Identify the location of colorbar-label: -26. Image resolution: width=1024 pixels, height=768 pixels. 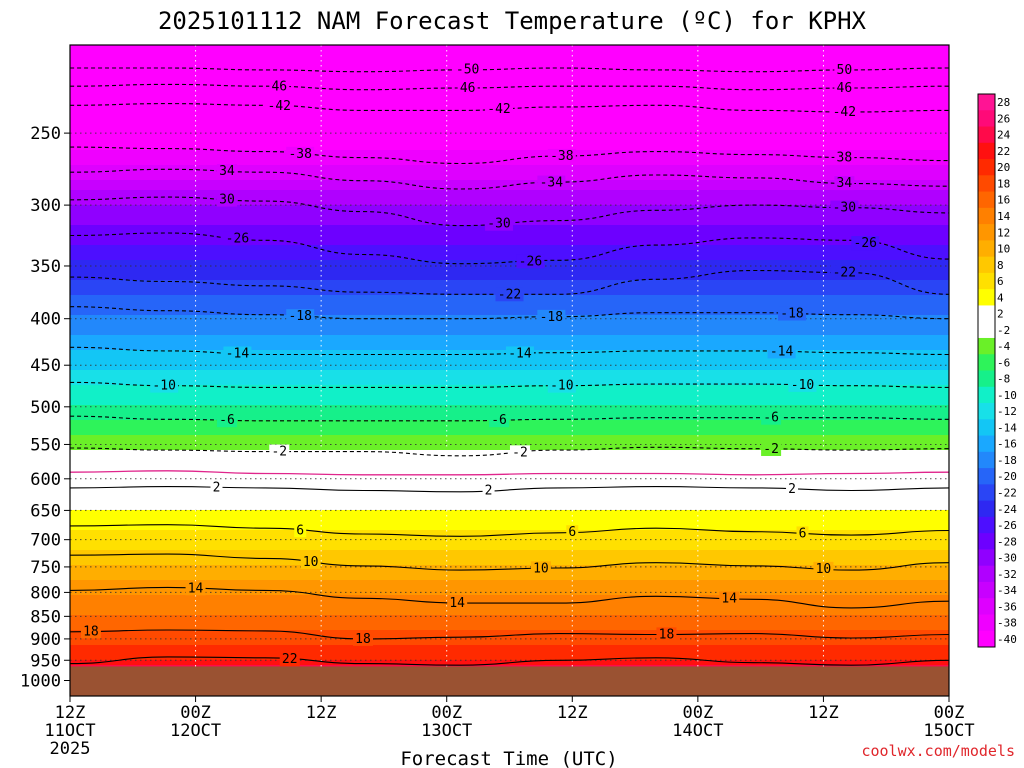
(1007, 525).